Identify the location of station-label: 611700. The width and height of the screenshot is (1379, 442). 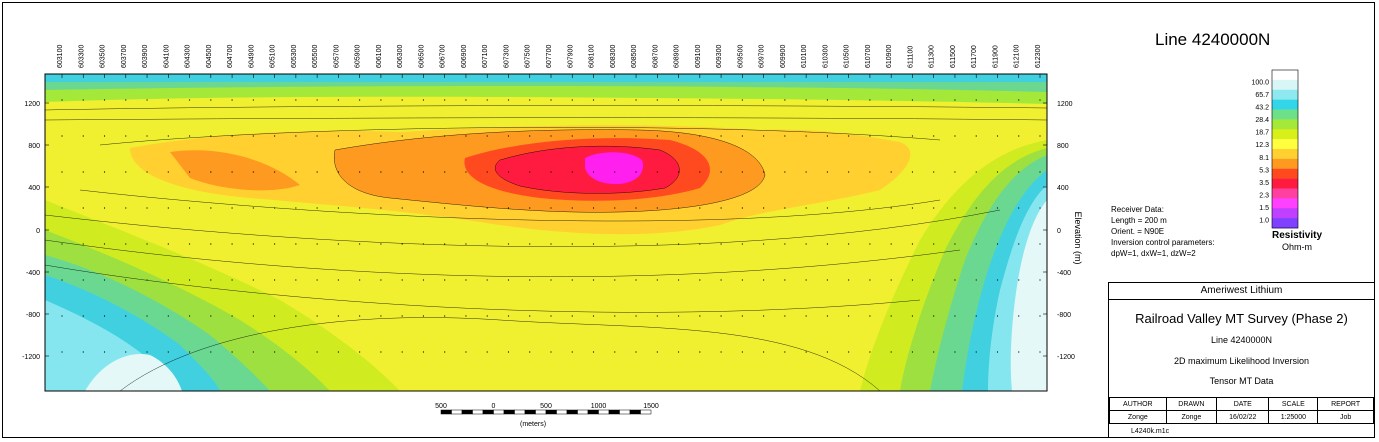
(974, 56).